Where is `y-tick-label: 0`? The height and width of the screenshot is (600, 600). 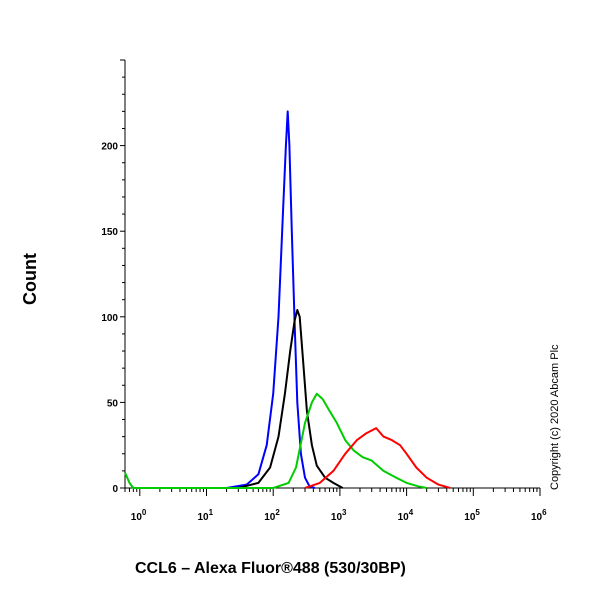
y-tick-label: 0 is located at coordinates (115, 489).